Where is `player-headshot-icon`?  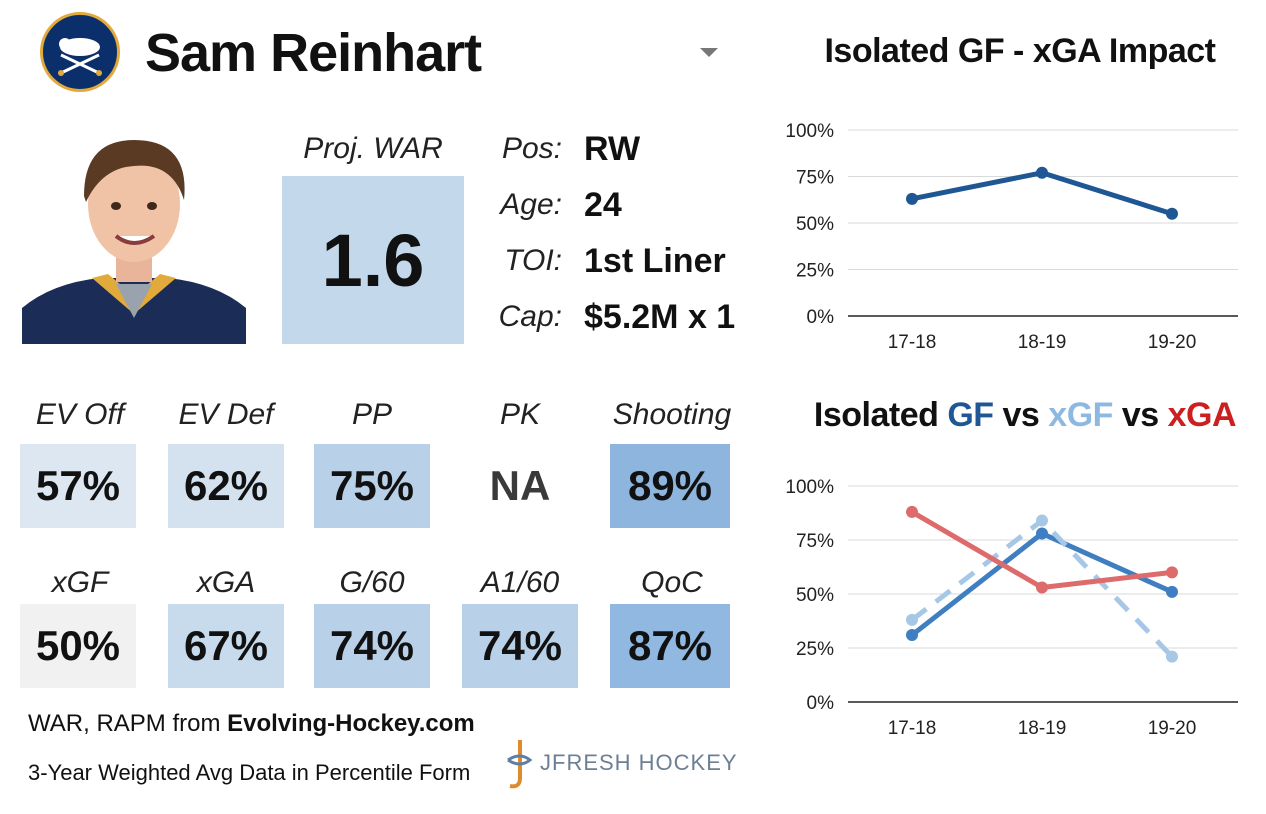 player-headshot-icon is located at coordinates (134, 242).